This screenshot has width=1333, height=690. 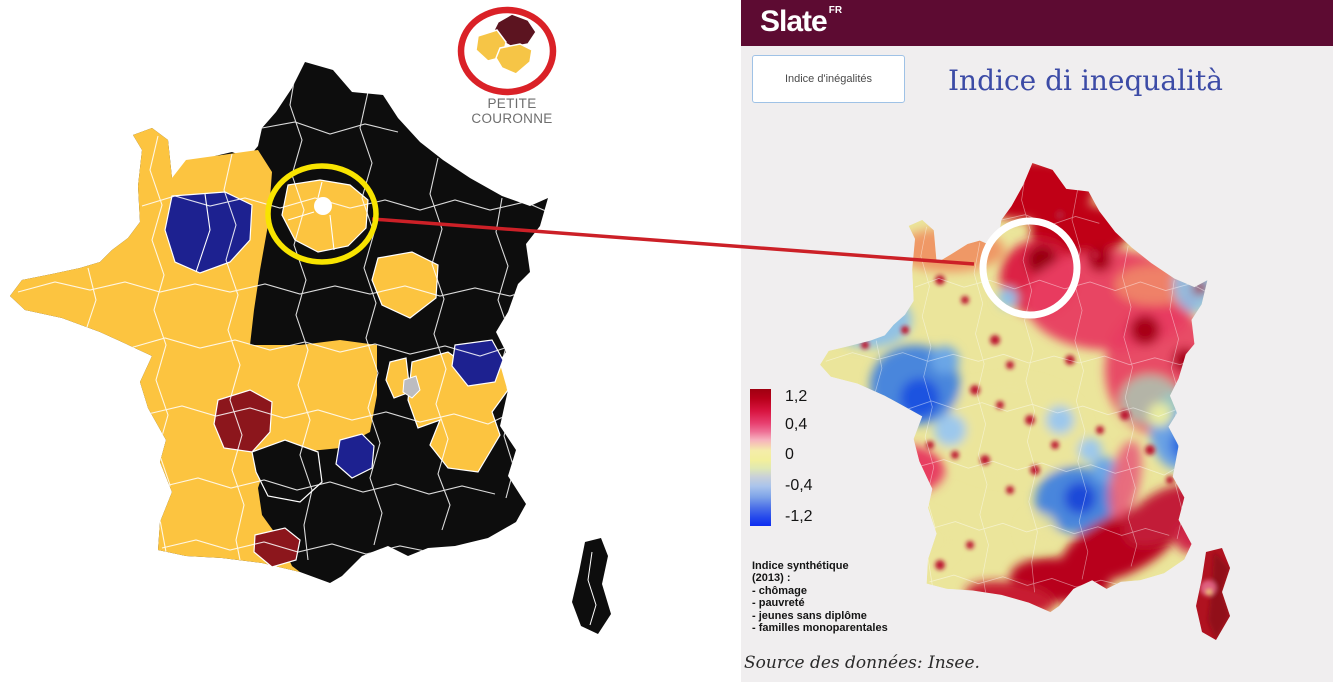 What do you see at coordinates (828, 79) in the screenshot?
I see `inequality-index-button: Indice d'inégalités` at bounding box center [828, 79].